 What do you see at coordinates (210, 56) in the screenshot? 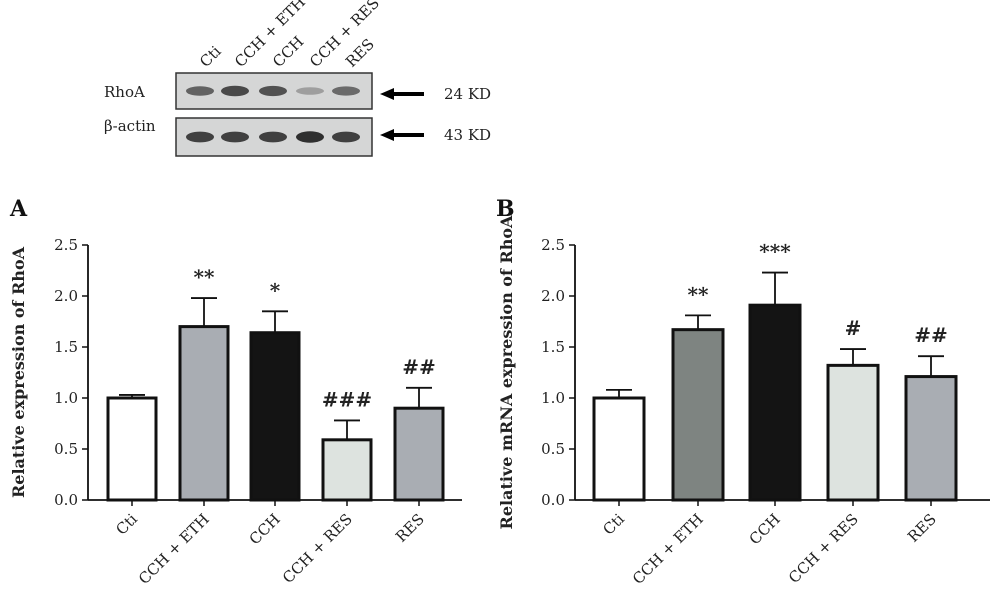
I see `lane-label: Cti` at bounding box center [210, 56].